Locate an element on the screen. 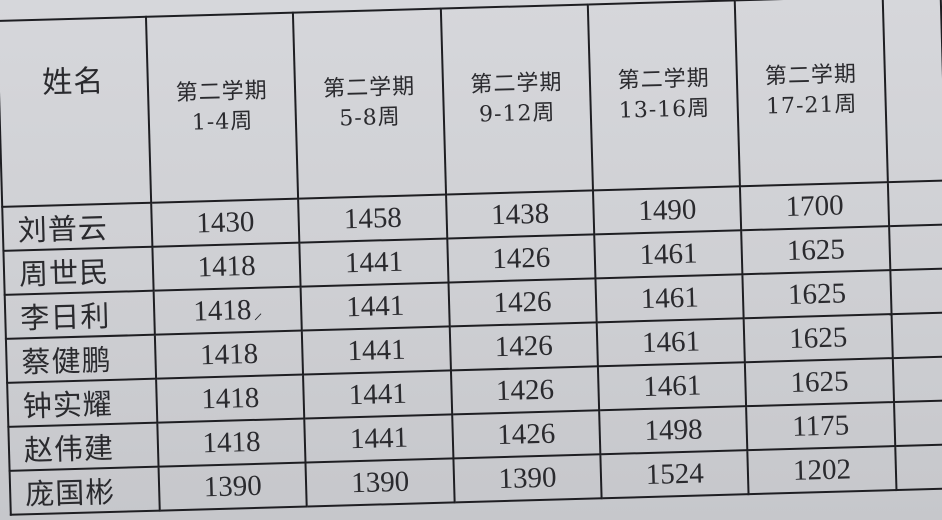 The height and width of the screenshot is (520, 942). wage-value: 1490 is located at coordinates (667, 210).